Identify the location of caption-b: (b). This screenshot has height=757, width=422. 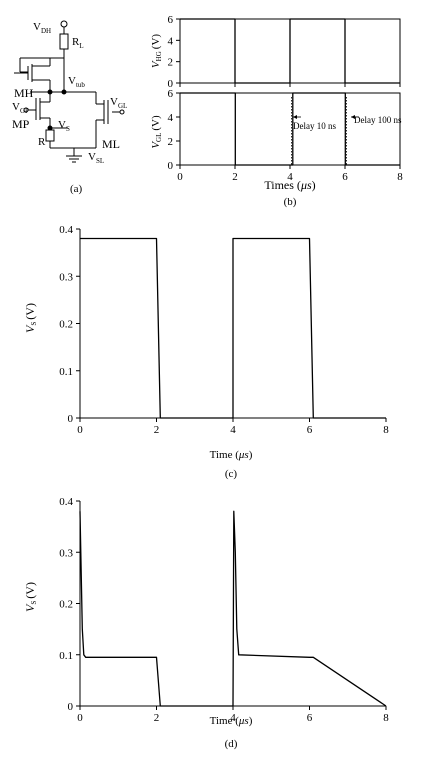
(290, 202).